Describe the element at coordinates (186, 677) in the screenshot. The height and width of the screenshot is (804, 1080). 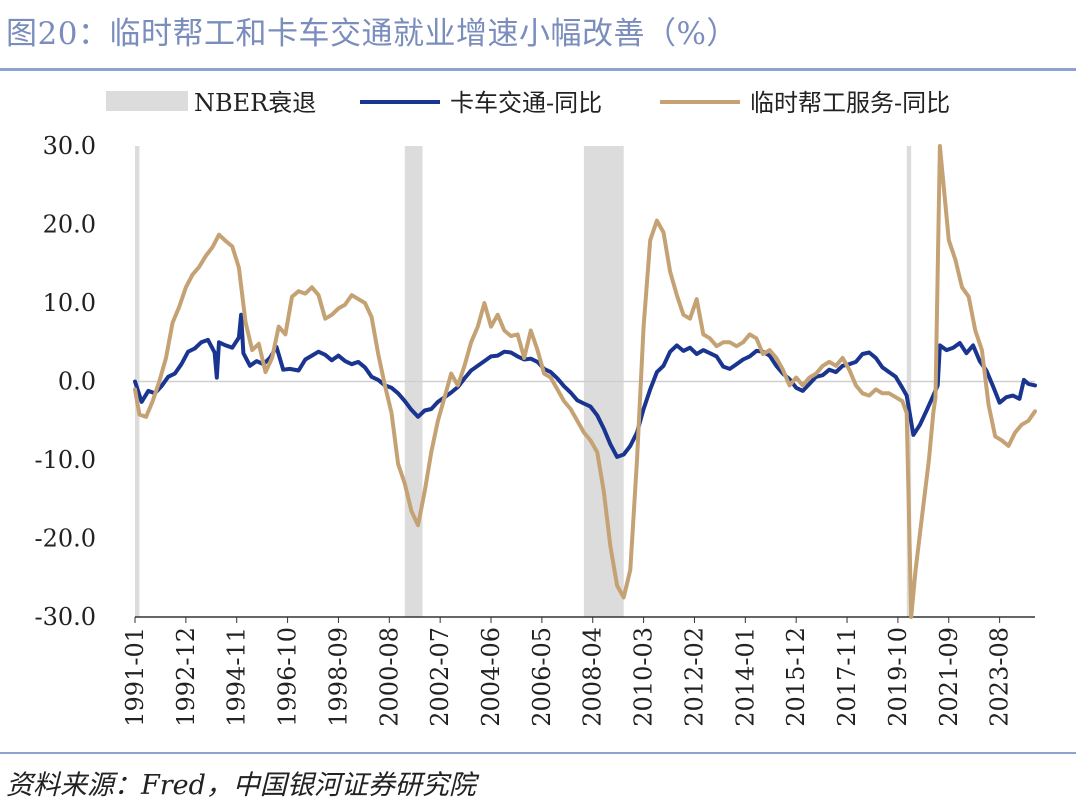
I see `x-tick-label: 1992-12` at that location.